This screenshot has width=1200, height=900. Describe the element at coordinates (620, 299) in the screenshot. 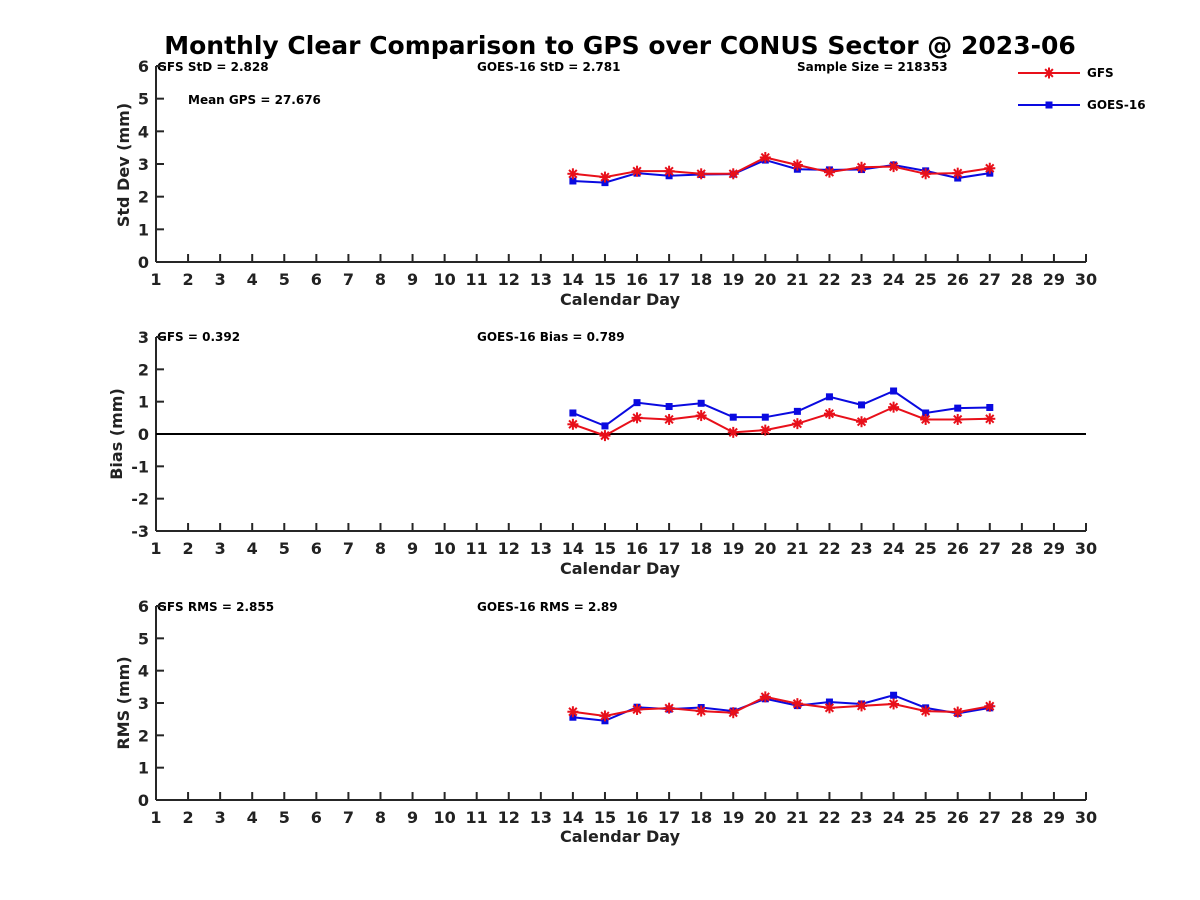

I see `stddev-x-axis-label: Calendar Day` at that location.